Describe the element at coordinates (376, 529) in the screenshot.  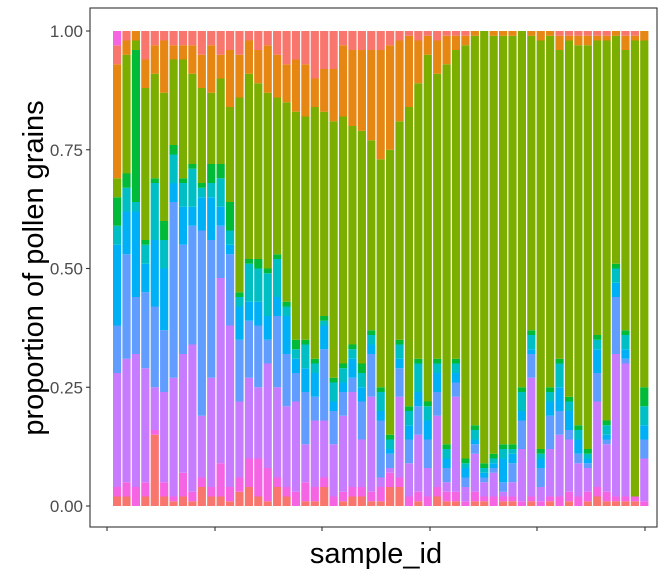
I see `x-axis` at that location.